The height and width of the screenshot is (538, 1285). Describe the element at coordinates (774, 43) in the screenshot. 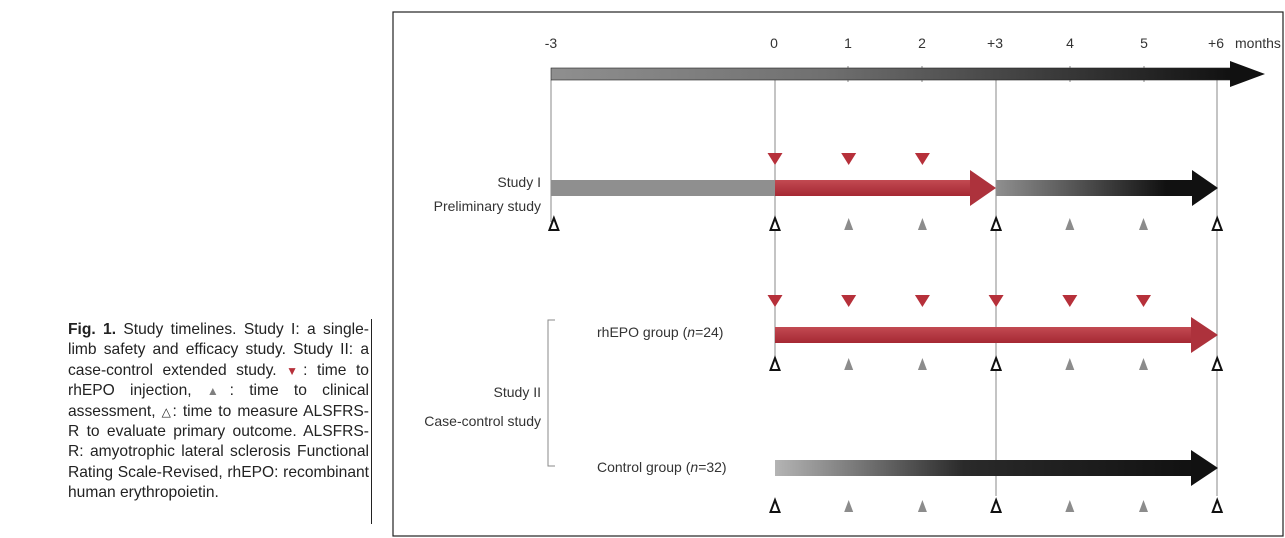

I see `tick-label: 0` at that location.